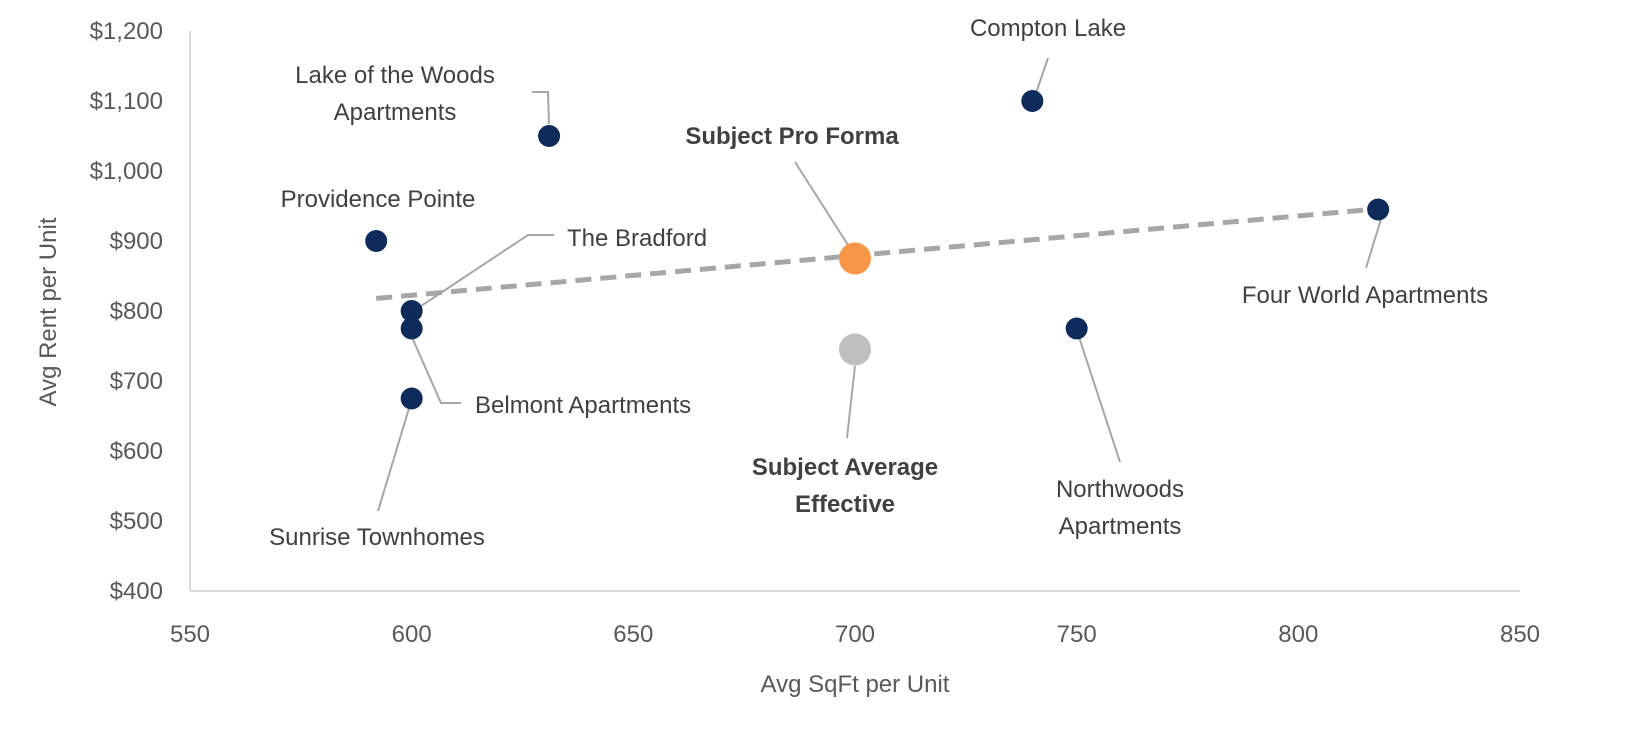  I want to click on point-label: The Bradford, so click(637, 238).